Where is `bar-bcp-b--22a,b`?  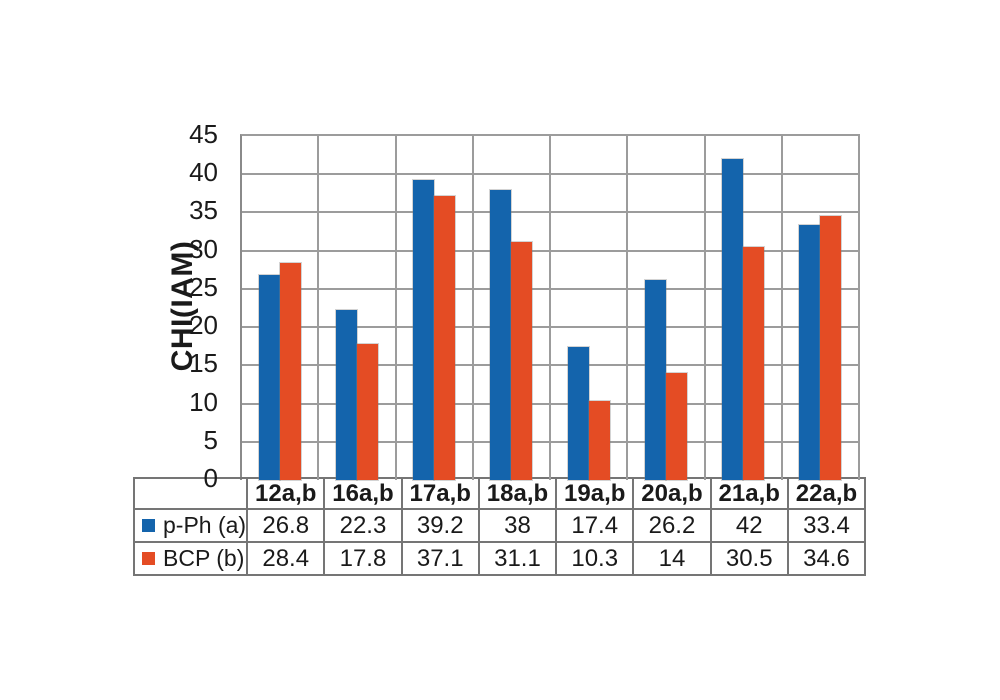 bar-bcp-b--22a,b is located at coordinates (831, 347).